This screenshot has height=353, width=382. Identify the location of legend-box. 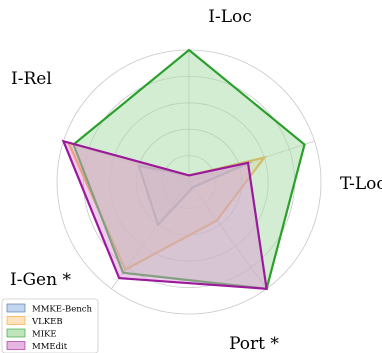
(50, 325).